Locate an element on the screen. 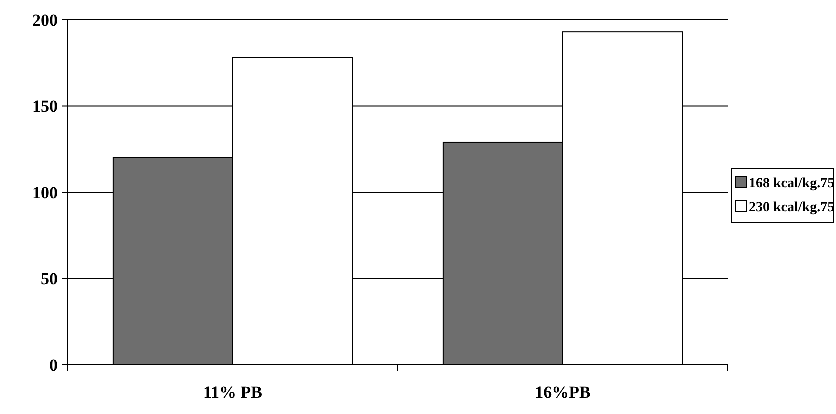 The height and width of the screenshot is (414, 836). y-tick-label: 150 is located at coordinates (45, 106).